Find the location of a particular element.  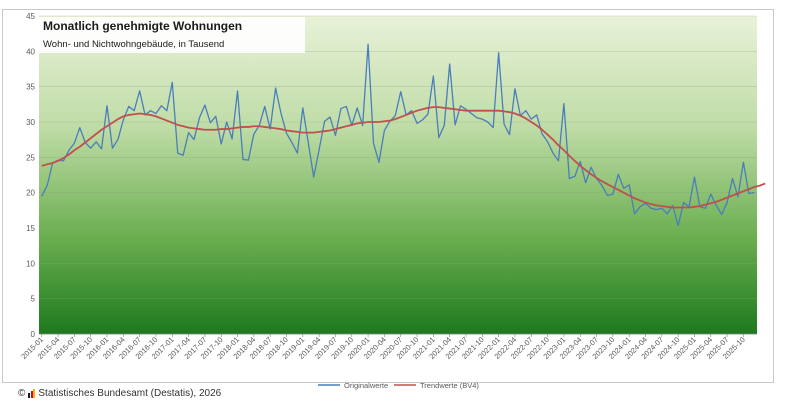

legend-item-originalwerte: Originalwerte is located at coordinates (353, 385).